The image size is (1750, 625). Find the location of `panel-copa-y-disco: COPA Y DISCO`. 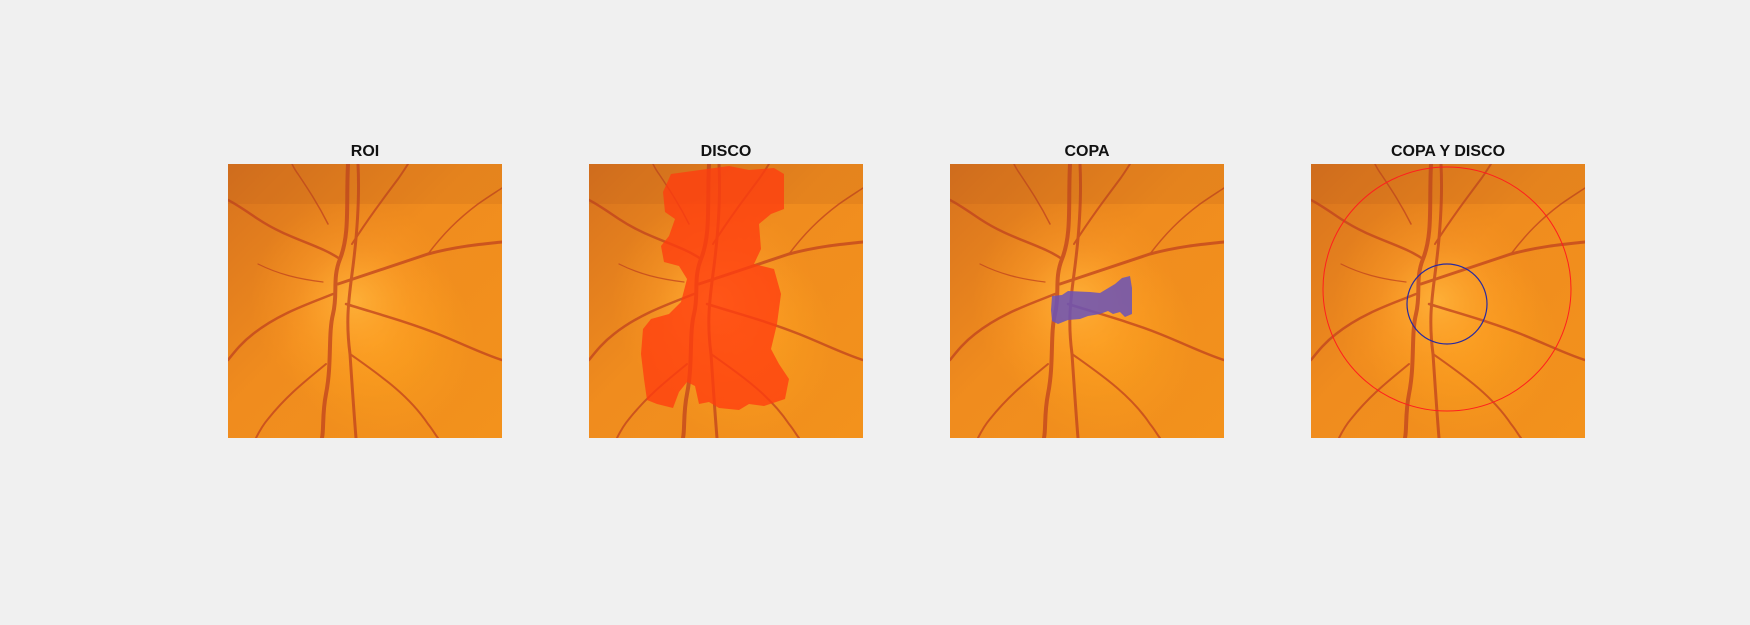

panel-copa-y-disco: COPA Y DISCO is located at coordinates (1448, 289).